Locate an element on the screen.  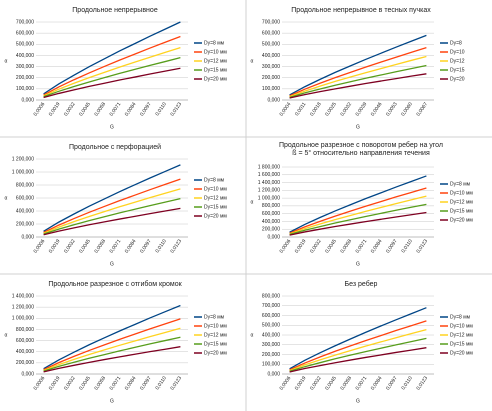
chart-title: Продольное разрезное с отгибом кромок is located at coordinates (115, 284).